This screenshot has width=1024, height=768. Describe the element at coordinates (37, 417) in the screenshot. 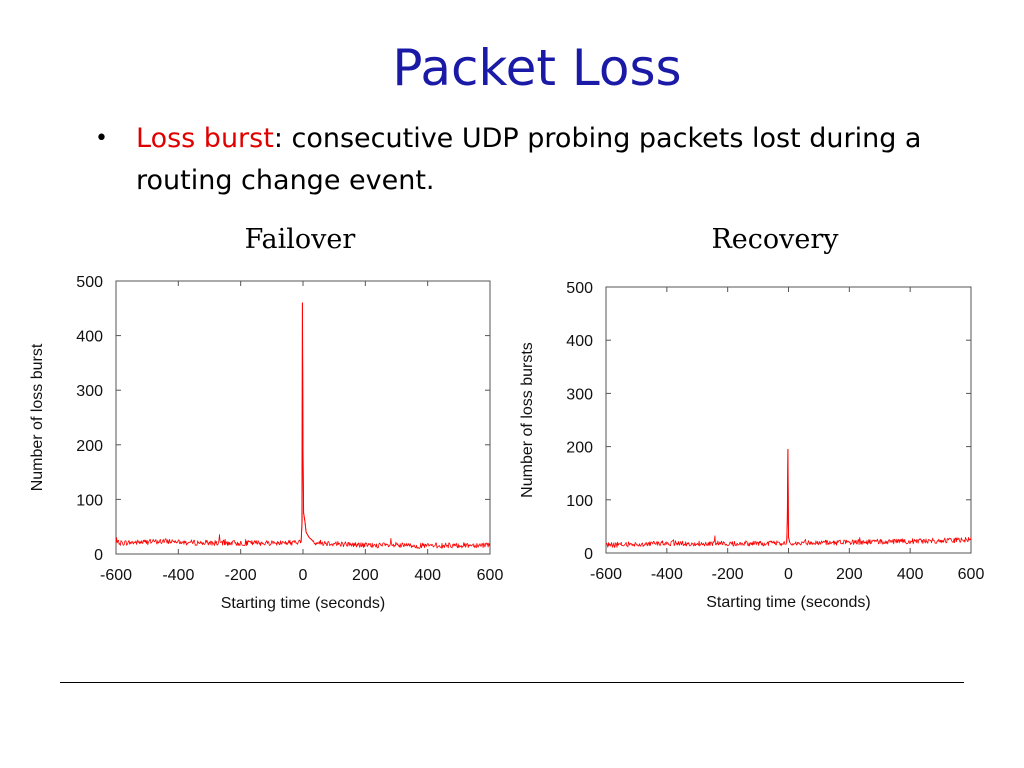

I see `y-axis-label: Number of loss burst` at that location.